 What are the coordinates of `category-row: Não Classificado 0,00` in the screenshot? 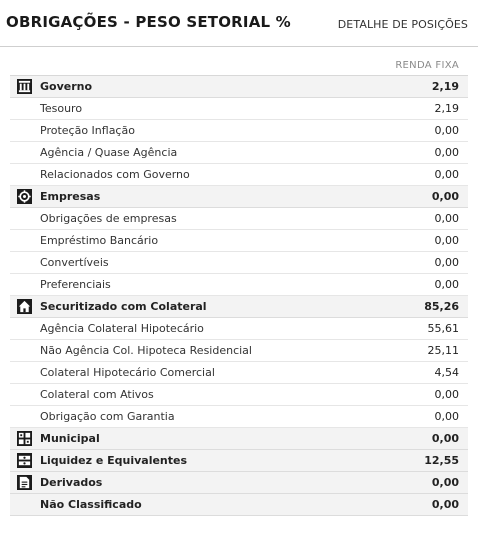 It's located at (239, 505).